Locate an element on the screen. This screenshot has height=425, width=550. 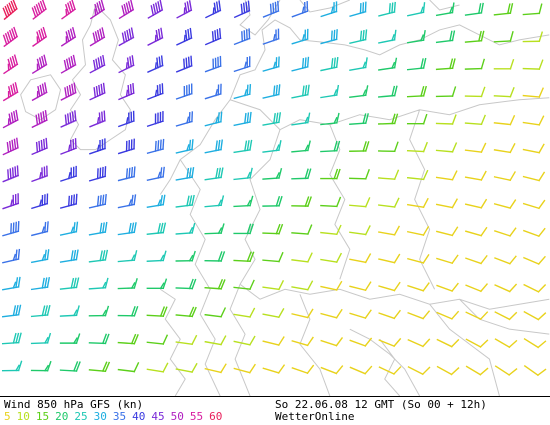
legend-speed: 30 is located at coordinates (100, 416).